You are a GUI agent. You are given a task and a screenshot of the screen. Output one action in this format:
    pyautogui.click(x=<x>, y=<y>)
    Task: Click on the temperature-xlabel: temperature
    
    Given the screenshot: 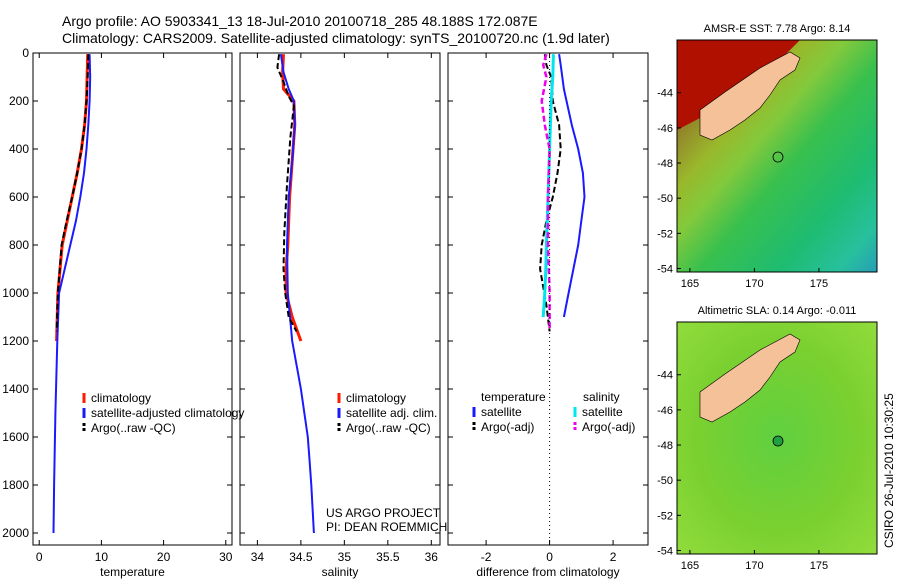 What is the action you would take?
    pyautogui.click(x=132, y=572)
    